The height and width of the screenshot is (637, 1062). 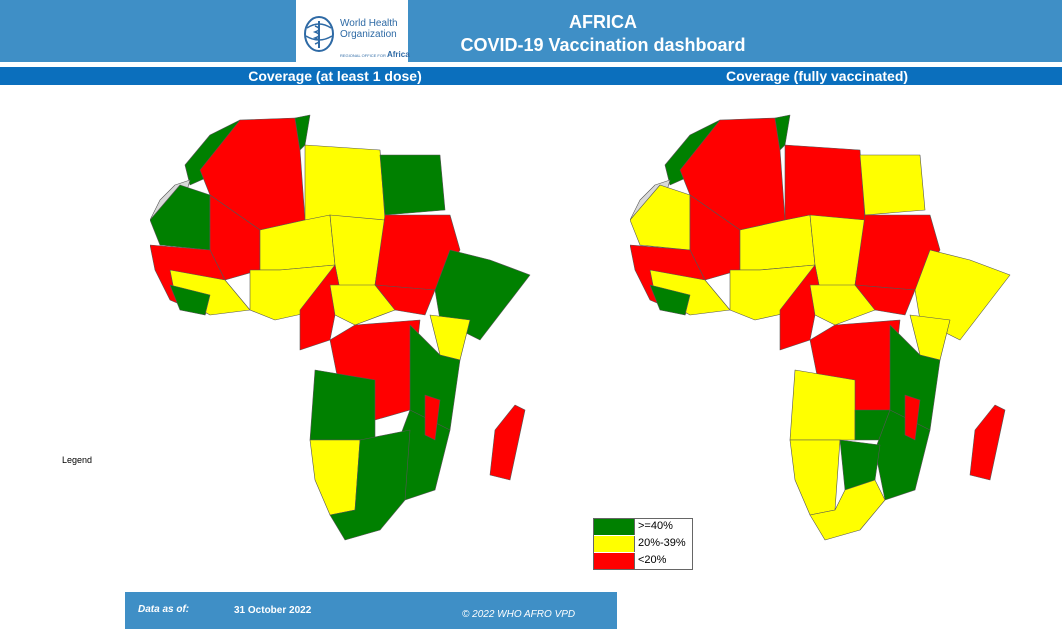 I want to click on dashboard-title: COVID-19 Vaccination dashboard, so click(x=603, y=45).